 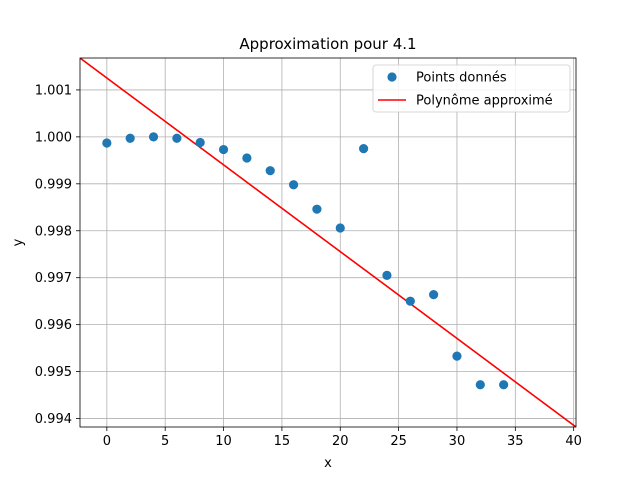 I want to click on y-tick-label: 1.000, so click(x=53, y=137).